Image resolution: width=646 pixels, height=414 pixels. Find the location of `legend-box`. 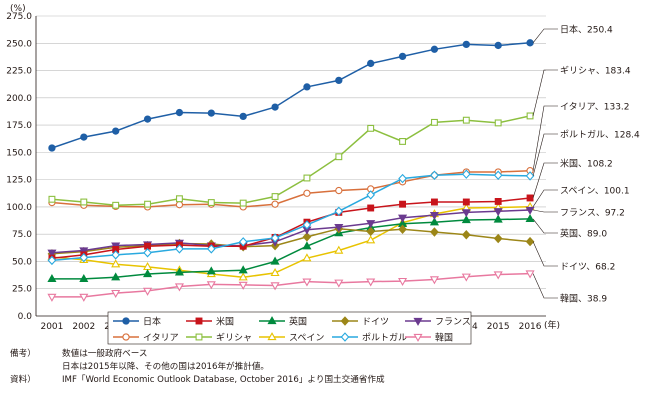

legend-box is located at coordinates (289, 328).